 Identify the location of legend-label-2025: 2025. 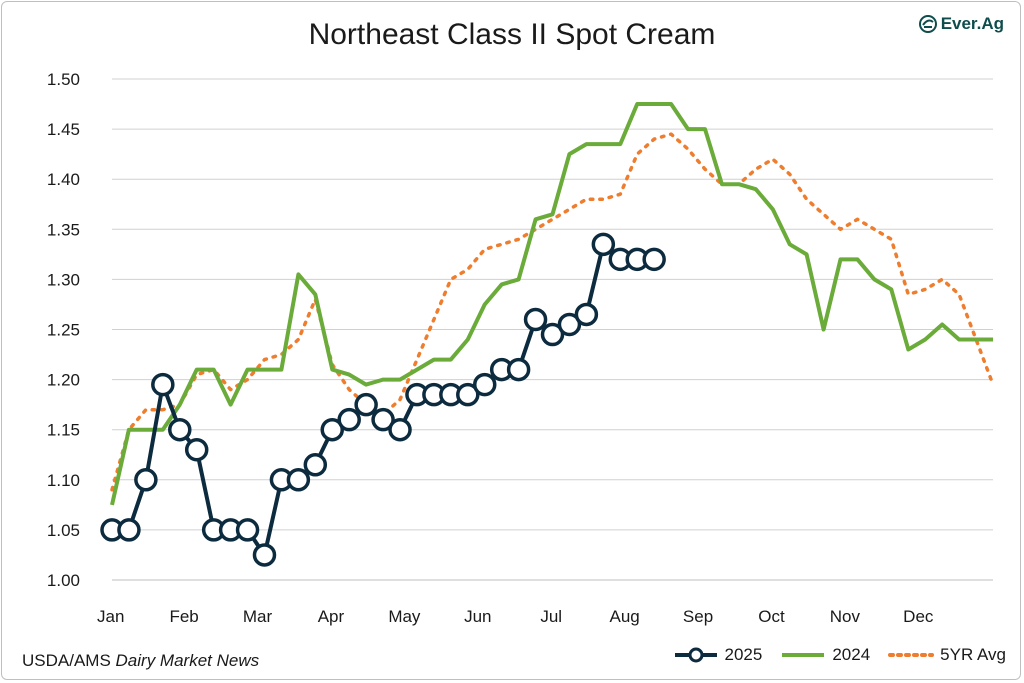
(743, 654).